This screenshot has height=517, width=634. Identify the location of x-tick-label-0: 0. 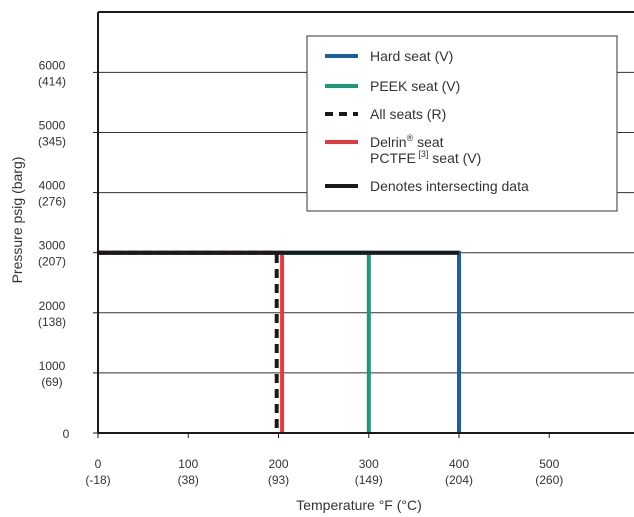
(98, 464).